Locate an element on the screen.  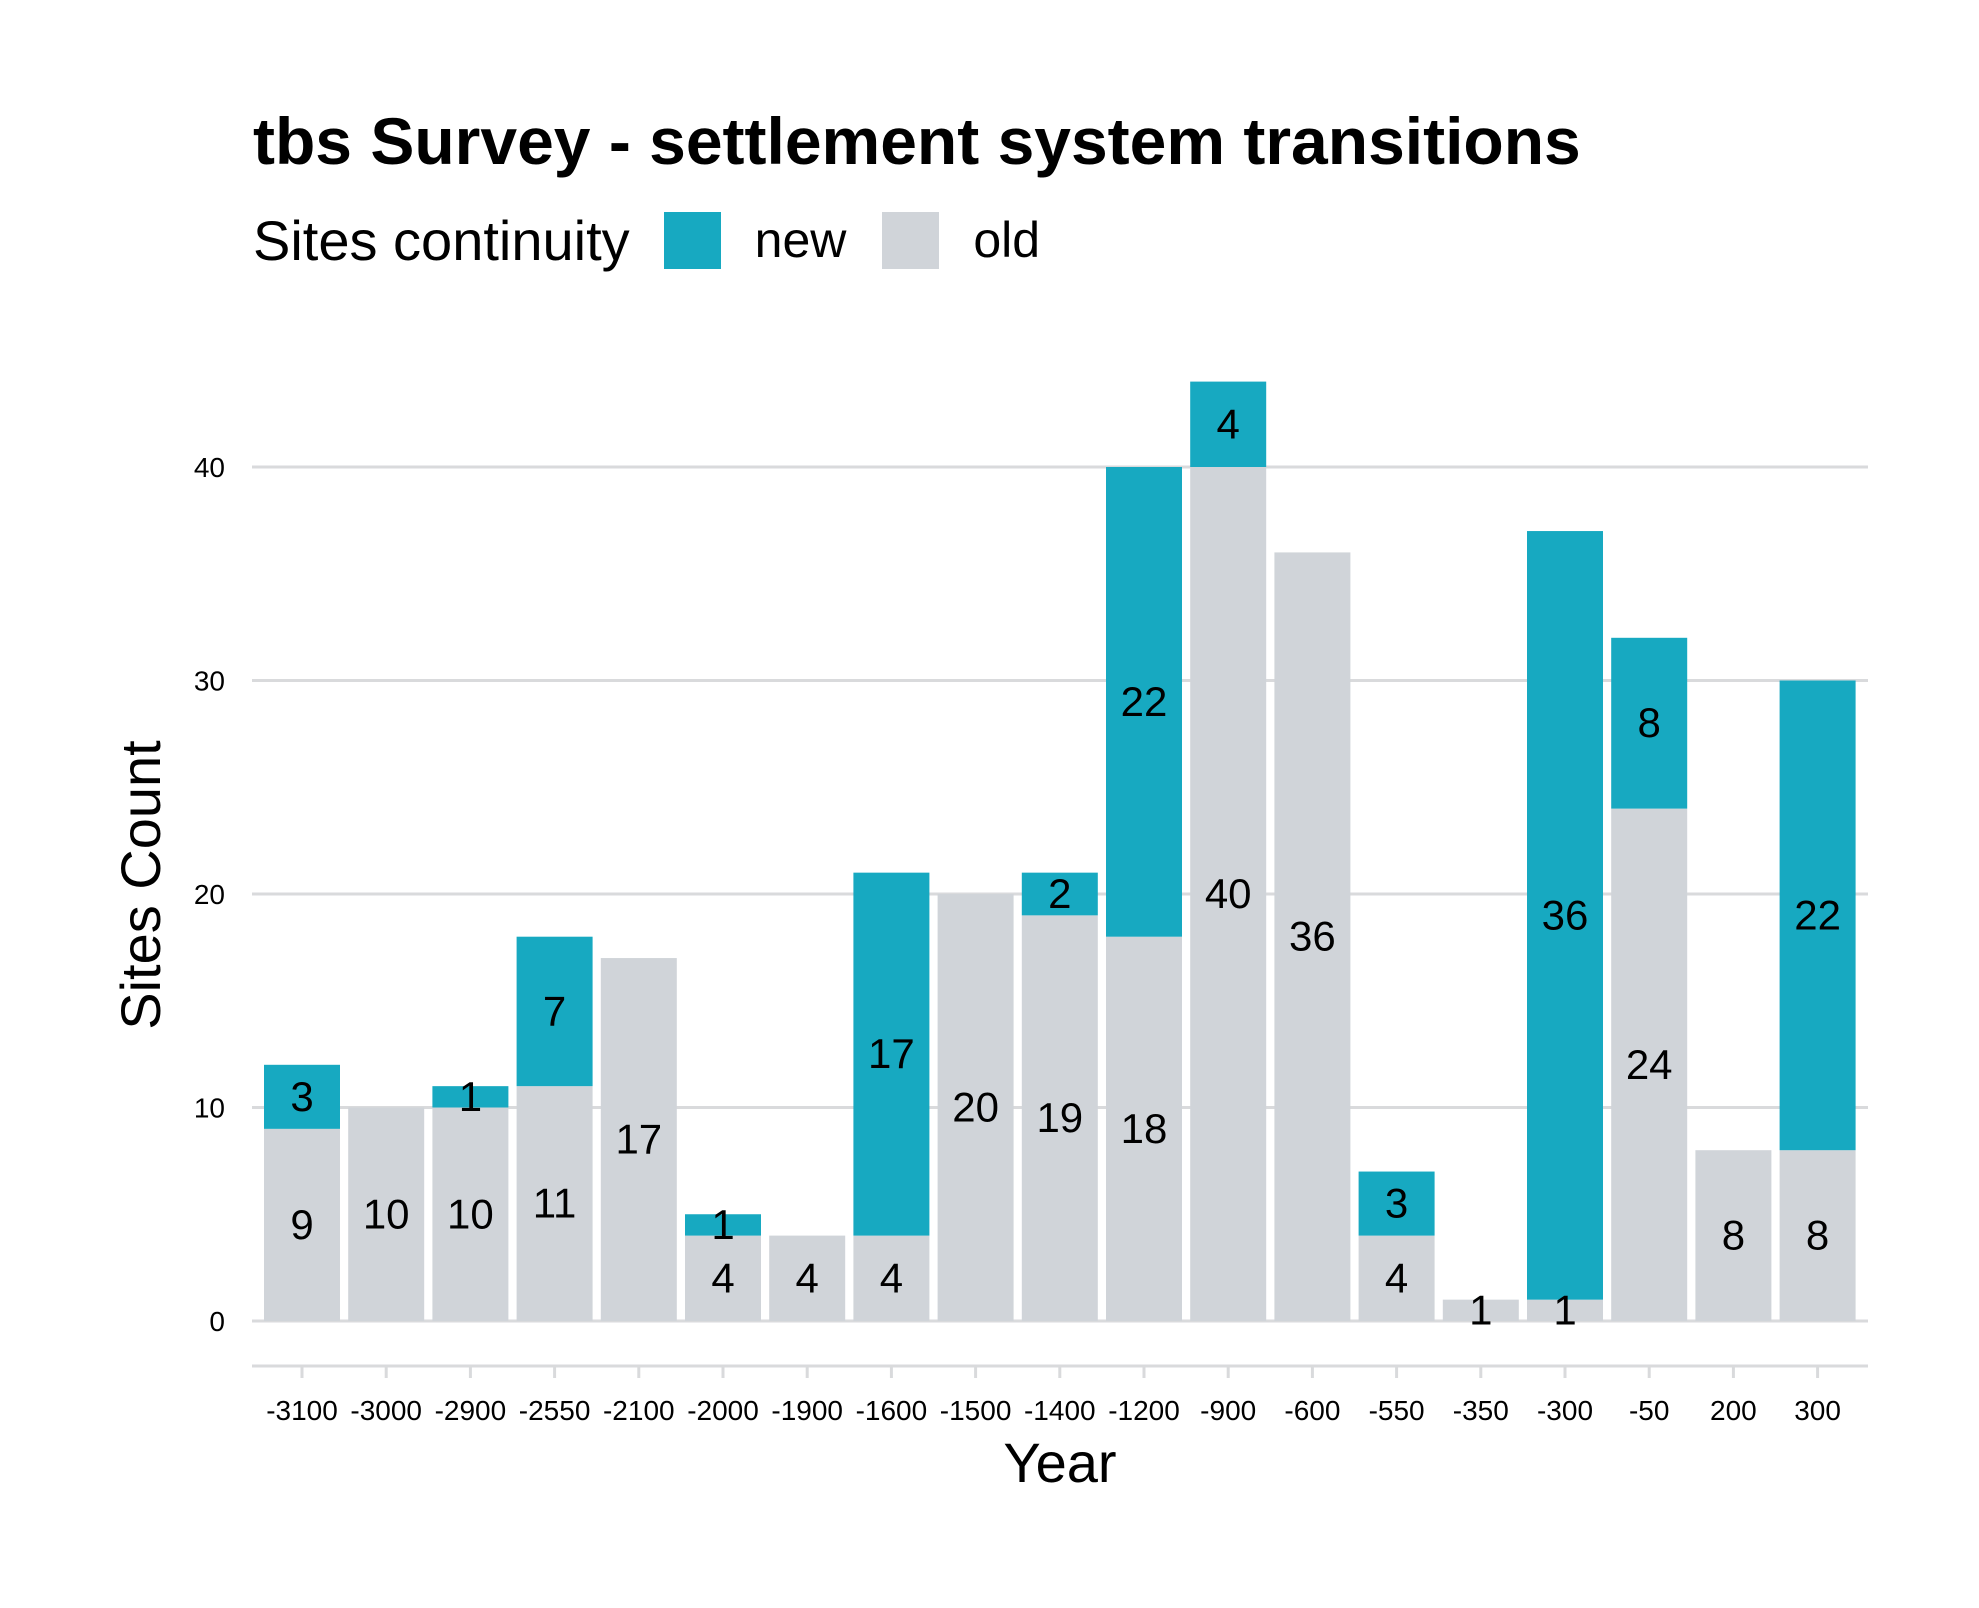
x-tick-label: -2550 is located at coordinates (555, 1410).